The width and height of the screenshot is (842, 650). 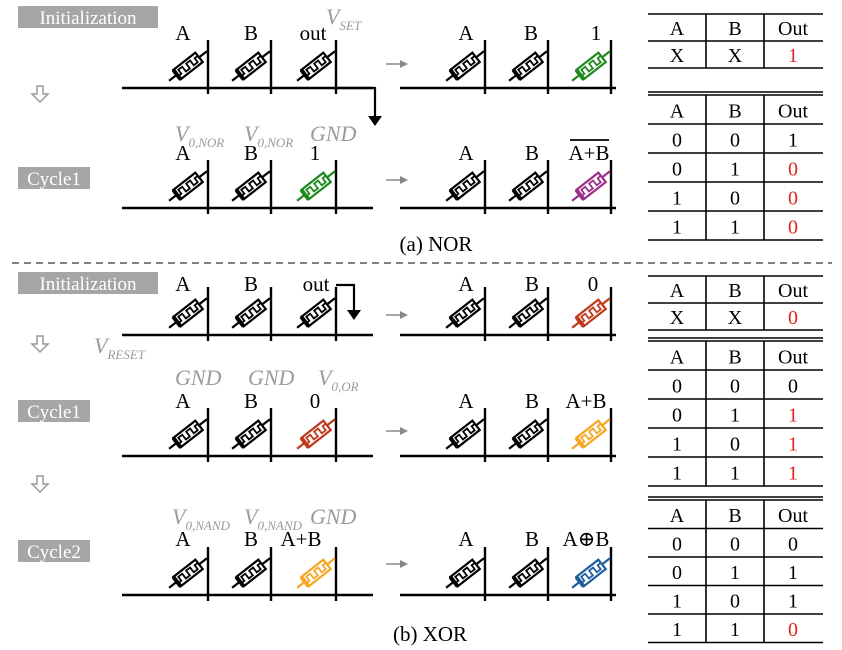 What do you see at coordinates (120, 347) in the screenshot?
I see `voltage-vreset: VRESET` at bounding box center [120, 347].